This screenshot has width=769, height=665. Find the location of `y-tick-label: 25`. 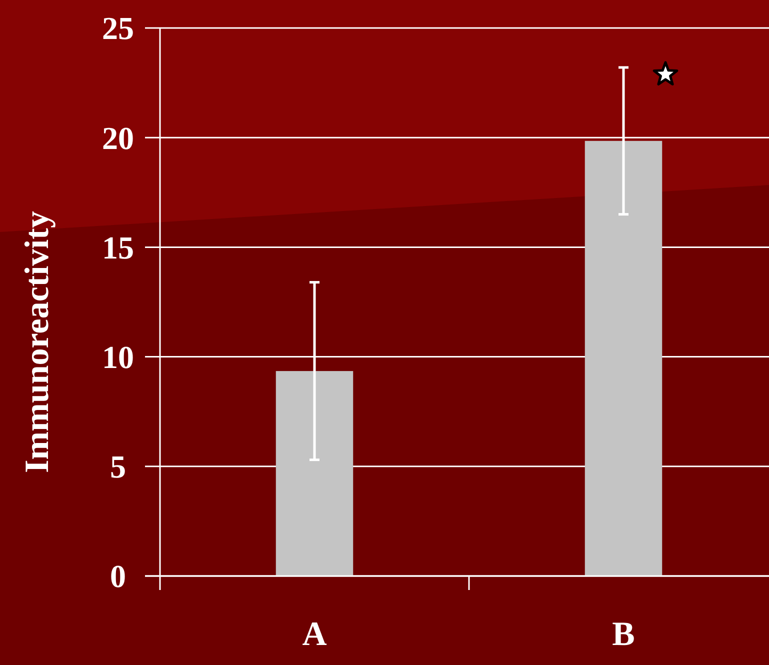

y-tick-label: 25 is located at coordinates (118, 28).